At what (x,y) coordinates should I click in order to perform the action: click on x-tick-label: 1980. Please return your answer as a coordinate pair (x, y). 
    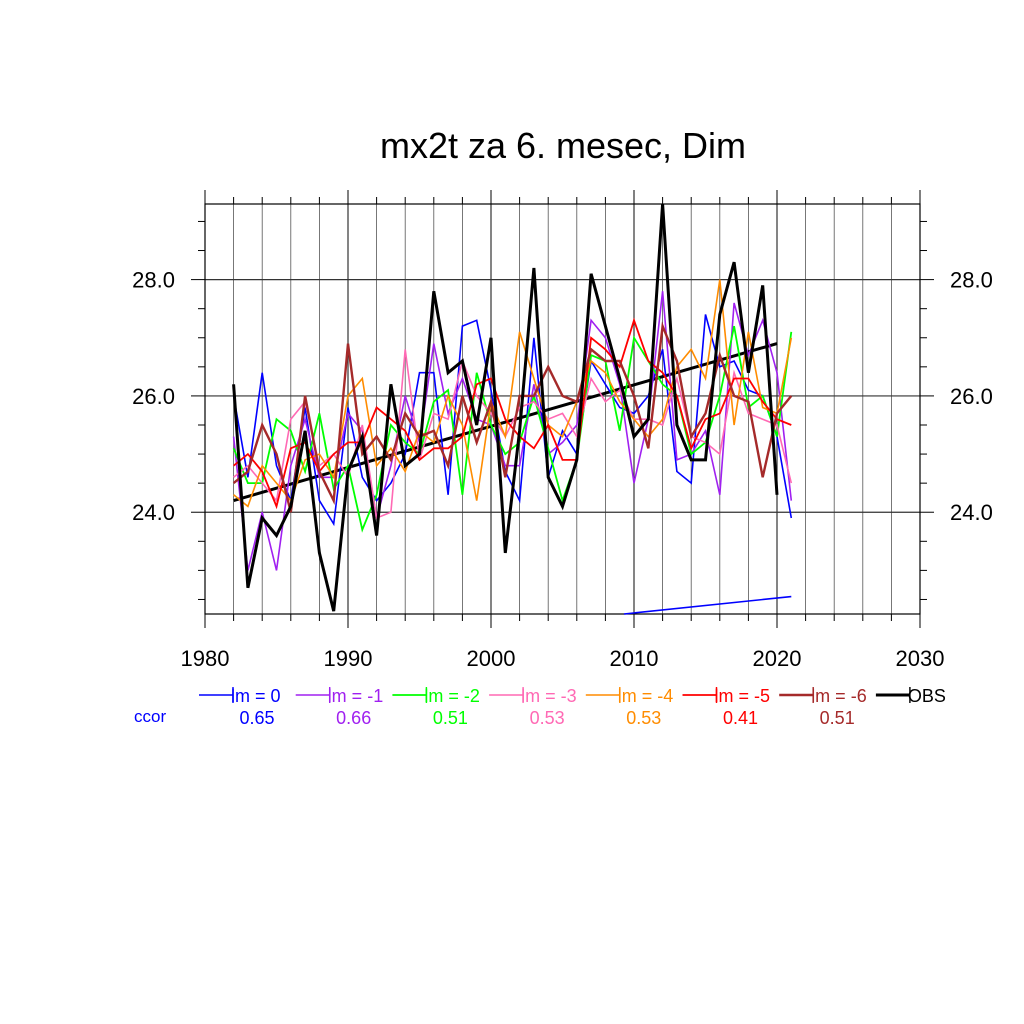
    Looking at the image, I should click on (205, 658).